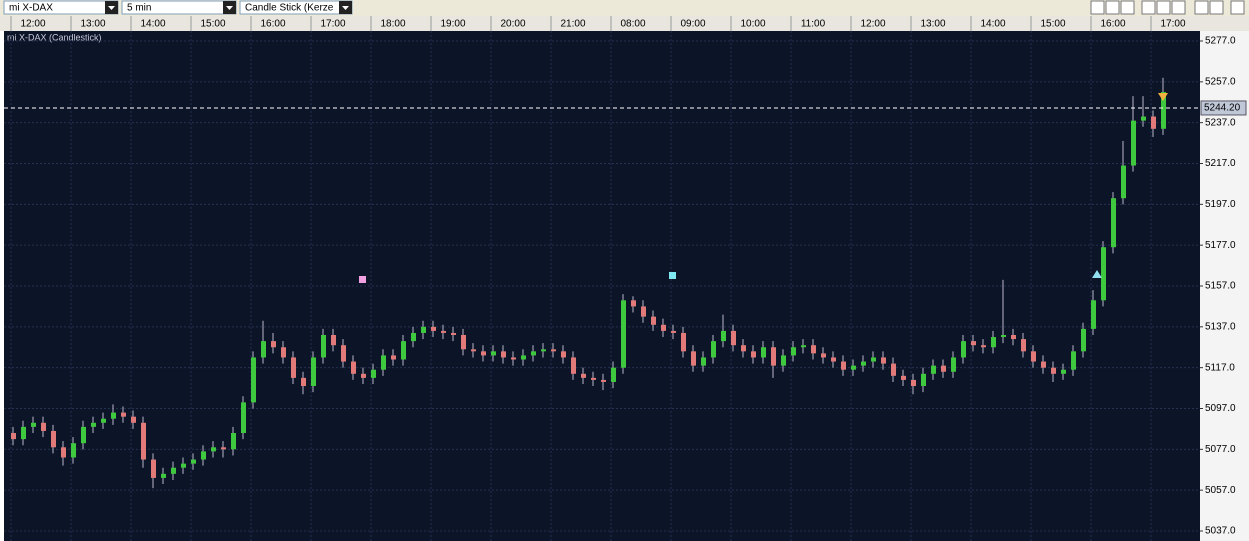 The width and height of the screenshot is (1249, 541). I want to click on time-label: 19:00, so click(452, 24).